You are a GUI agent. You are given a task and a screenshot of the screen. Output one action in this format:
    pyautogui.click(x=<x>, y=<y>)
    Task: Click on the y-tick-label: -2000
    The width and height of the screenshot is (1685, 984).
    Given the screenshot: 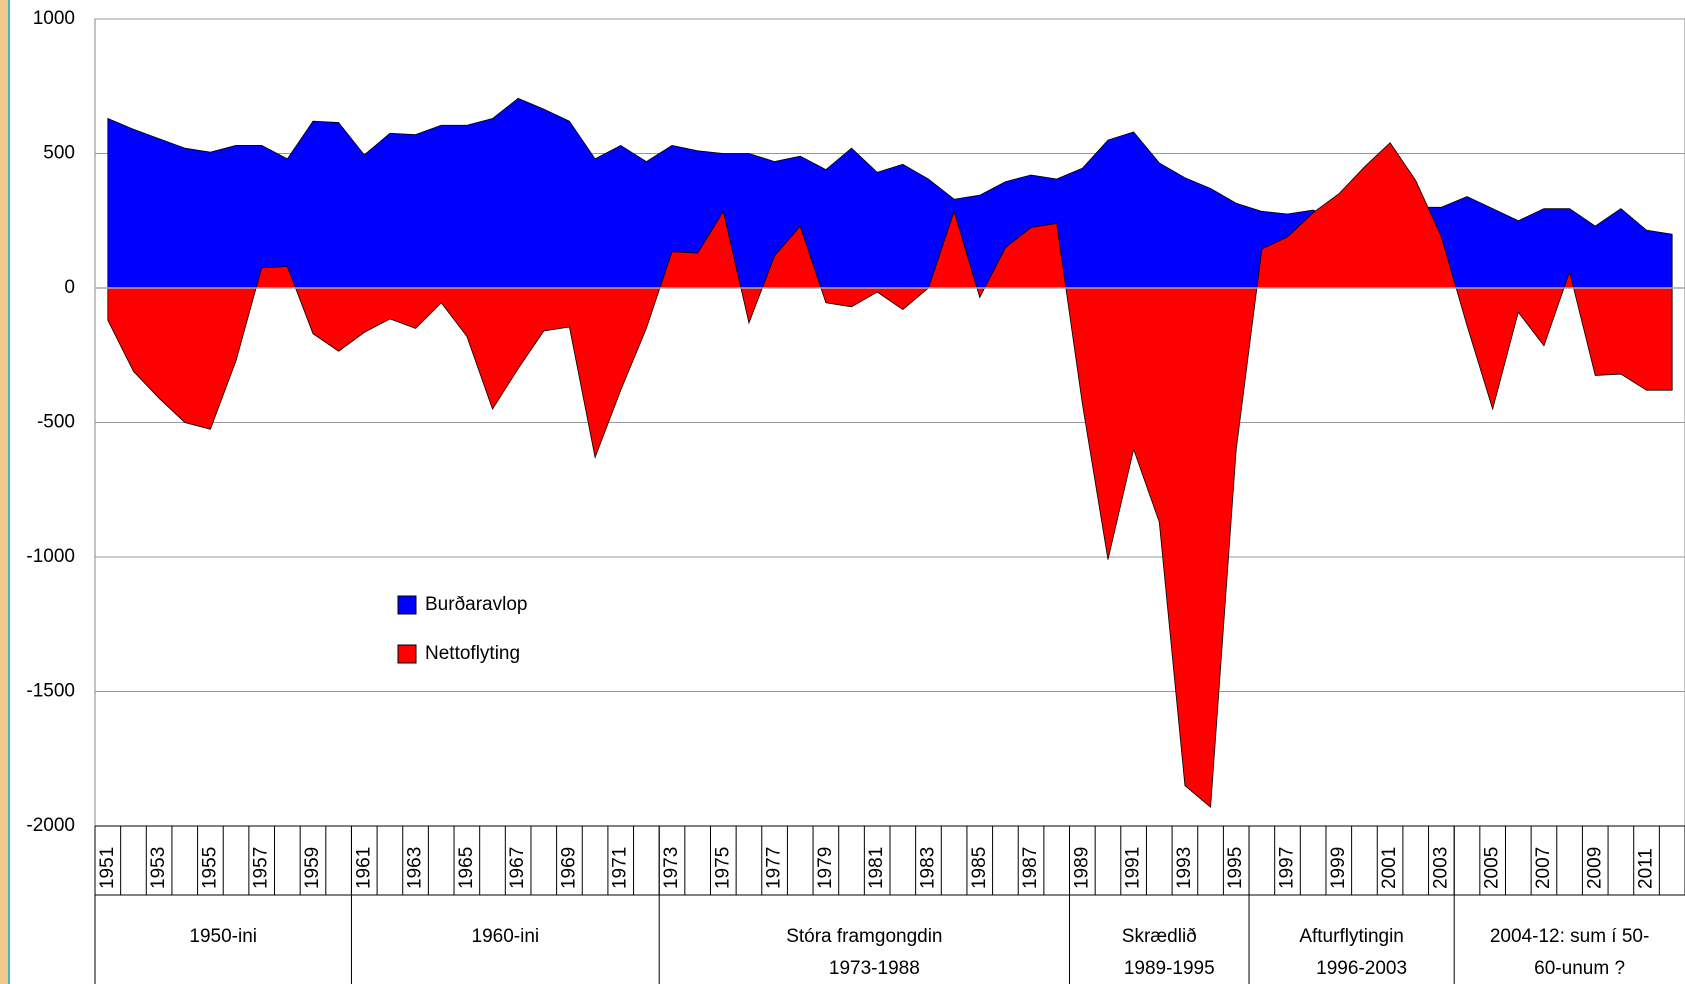 What is the action you would take?
    pyautogui.click(x=50, y=825)
    